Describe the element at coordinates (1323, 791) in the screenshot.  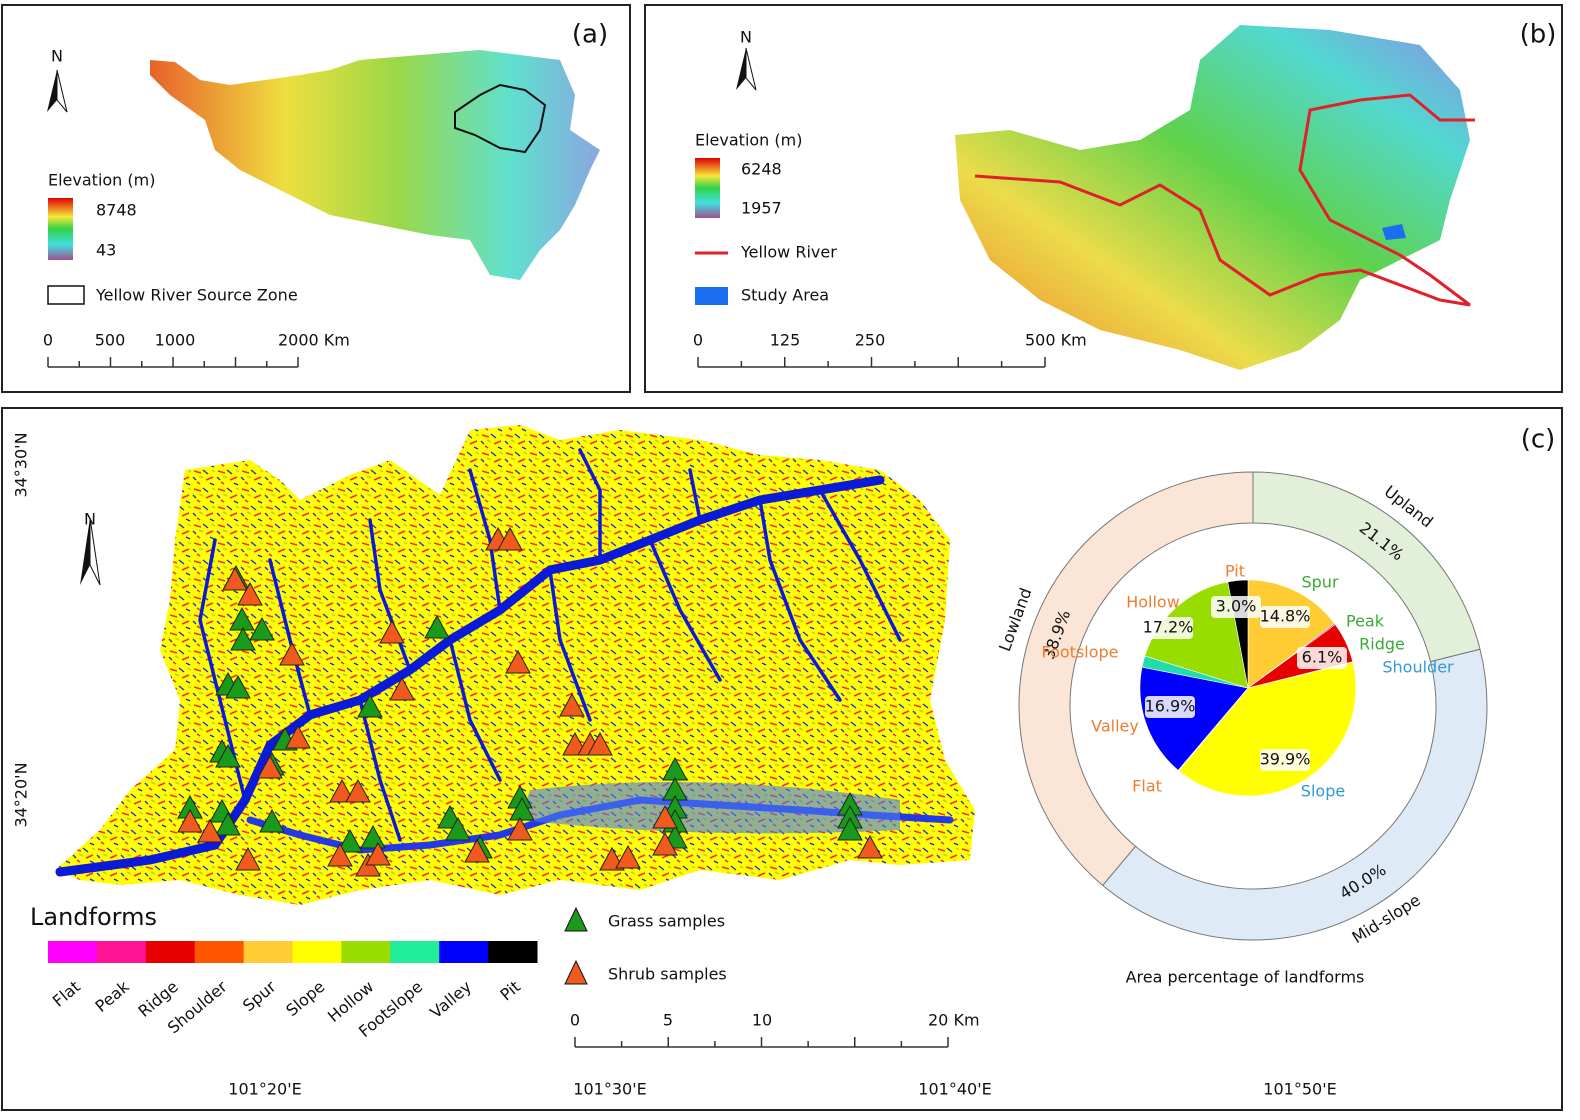
I see `slice-name: Slope` at that location.